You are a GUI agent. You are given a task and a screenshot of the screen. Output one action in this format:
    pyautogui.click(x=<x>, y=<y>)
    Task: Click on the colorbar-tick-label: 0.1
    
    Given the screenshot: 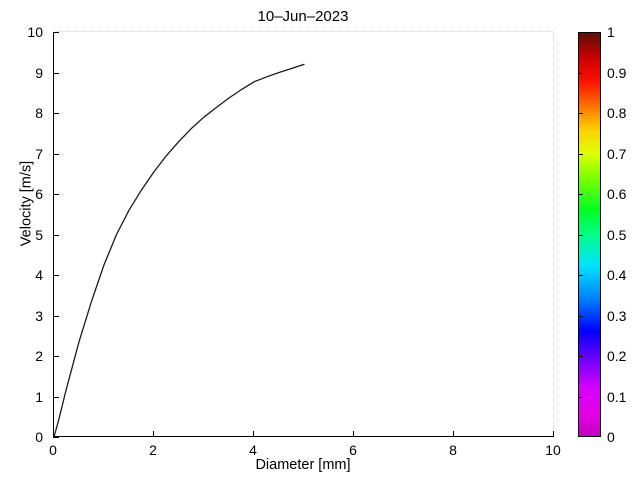 What is the action you would take?
    pyautogui.click(x=617, y=396)
    